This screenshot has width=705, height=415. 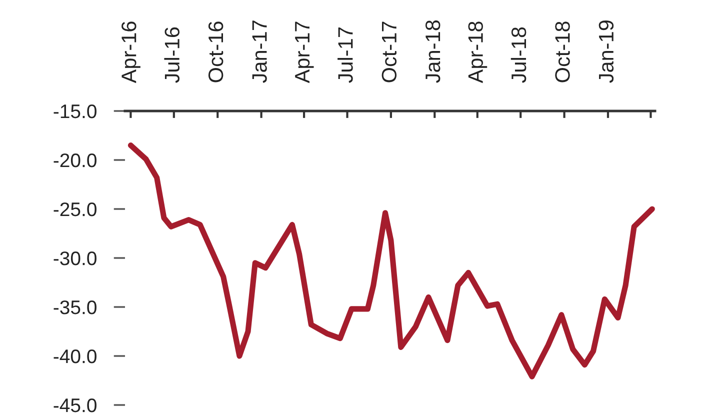 I want to click on y-tick-label: -35.0, so click(x=75, y=307).